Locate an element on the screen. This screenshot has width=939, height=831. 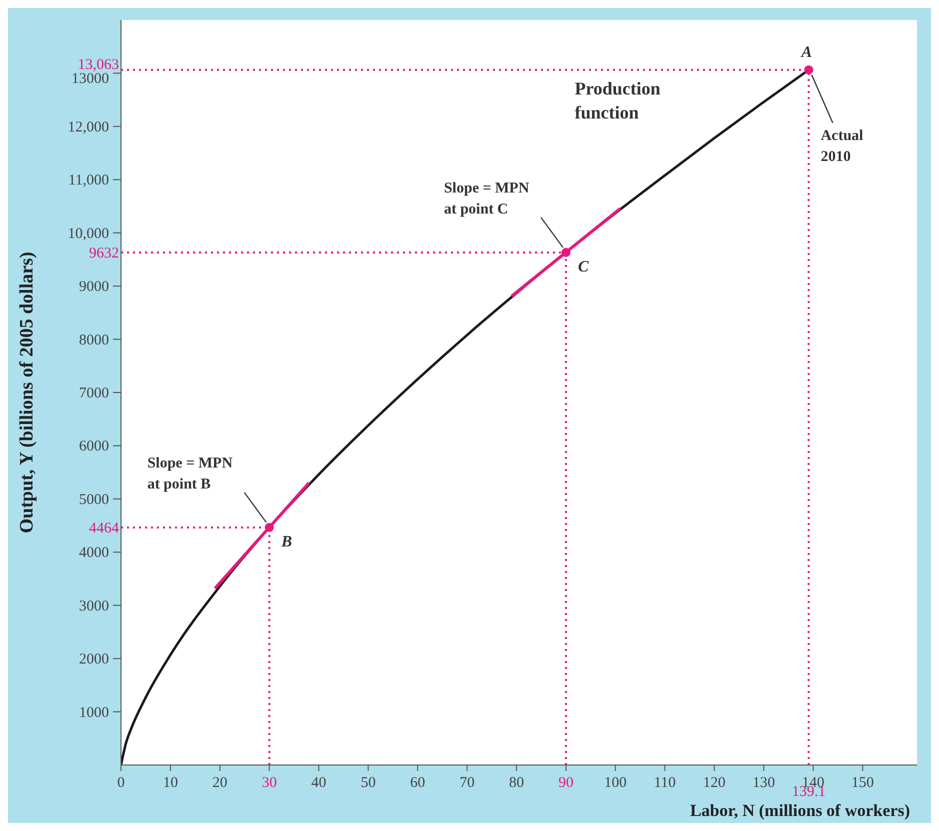
x-tick-label: 120 is located at coordinates (714, 783).